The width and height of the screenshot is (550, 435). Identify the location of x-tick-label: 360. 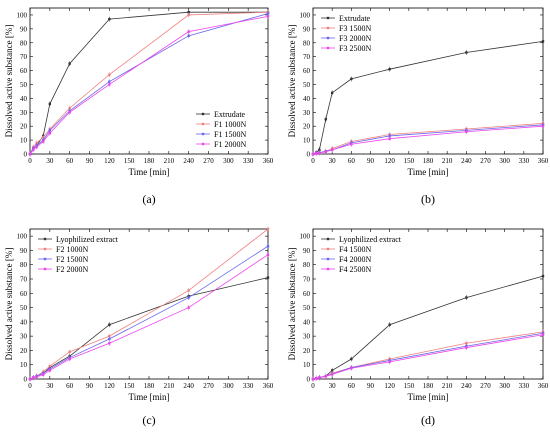
(268, 386).